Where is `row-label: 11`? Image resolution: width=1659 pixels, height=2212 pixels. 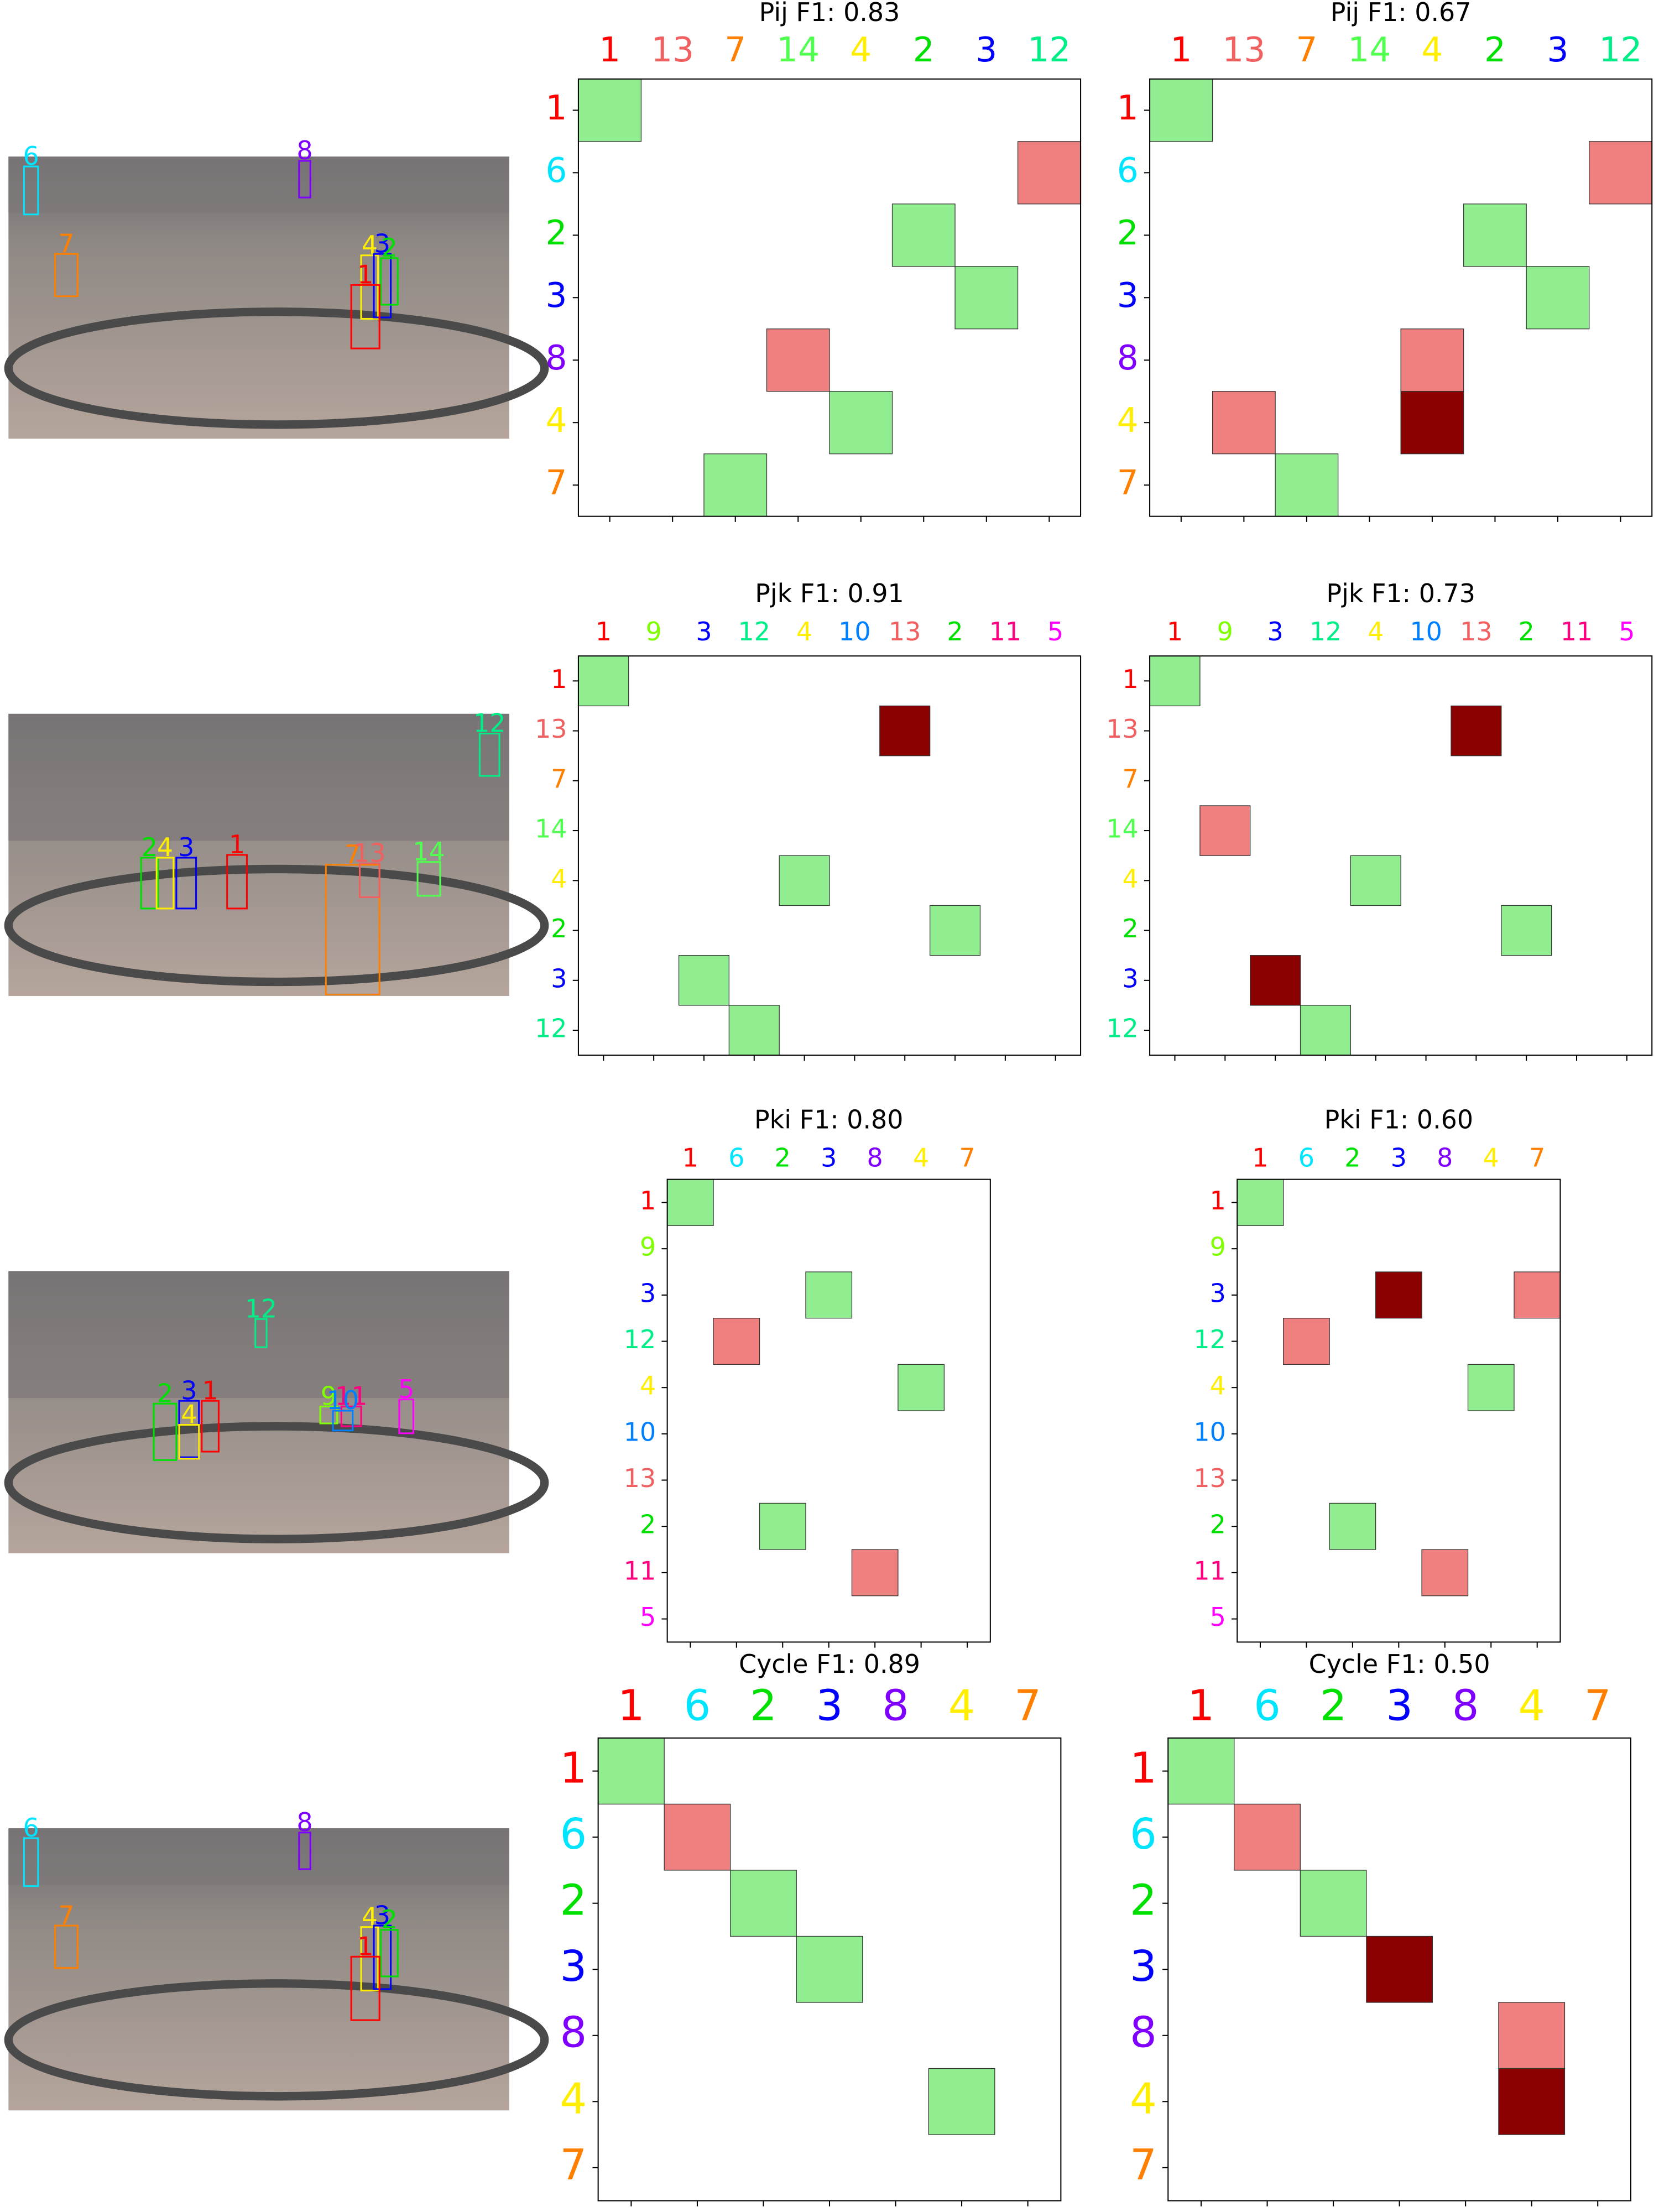 row-label: 11 is located at coordinates (1209, 1571).